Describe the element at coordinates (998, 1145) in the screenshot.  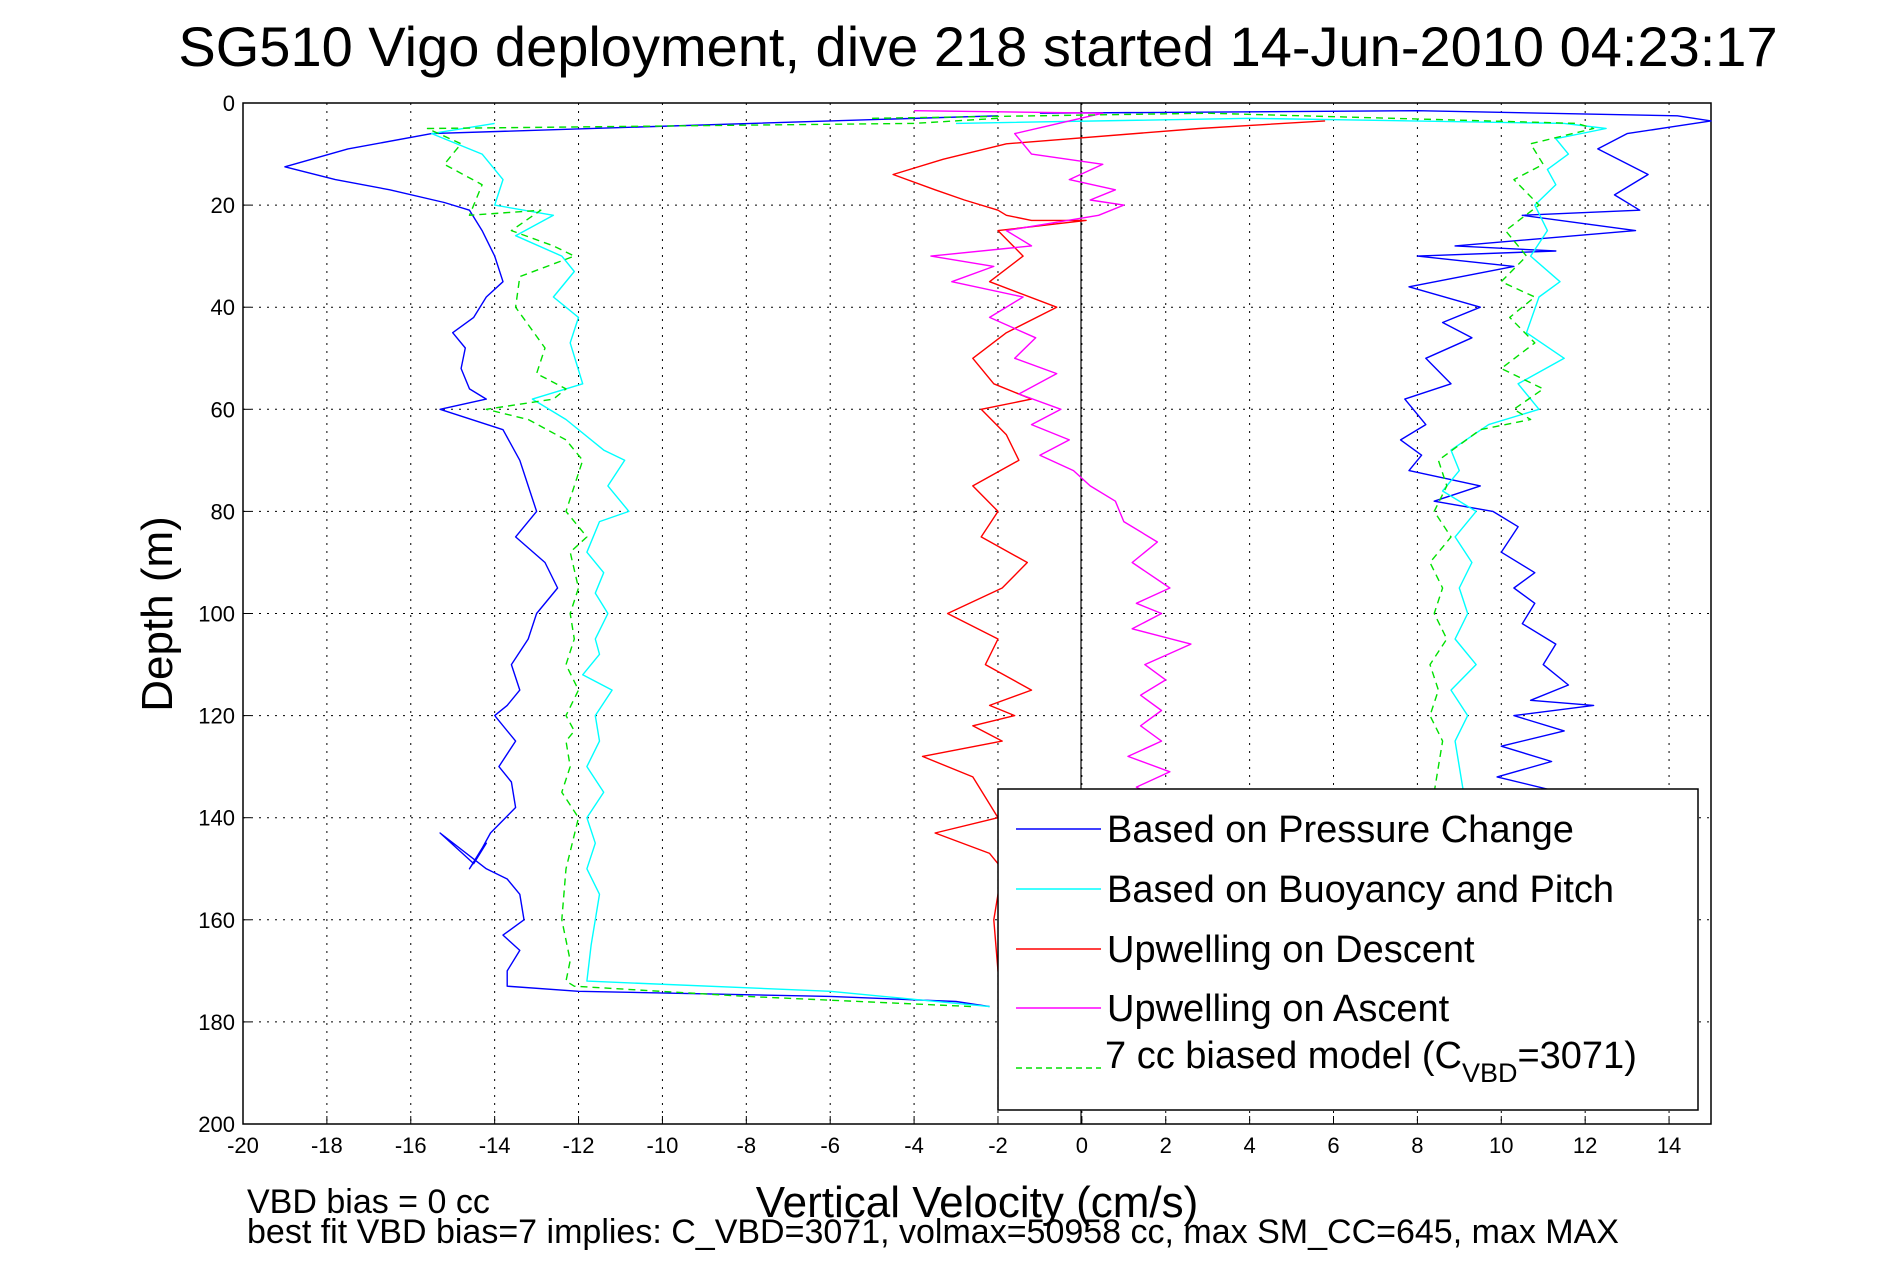
I see `x-tick-label: -2` at that location.